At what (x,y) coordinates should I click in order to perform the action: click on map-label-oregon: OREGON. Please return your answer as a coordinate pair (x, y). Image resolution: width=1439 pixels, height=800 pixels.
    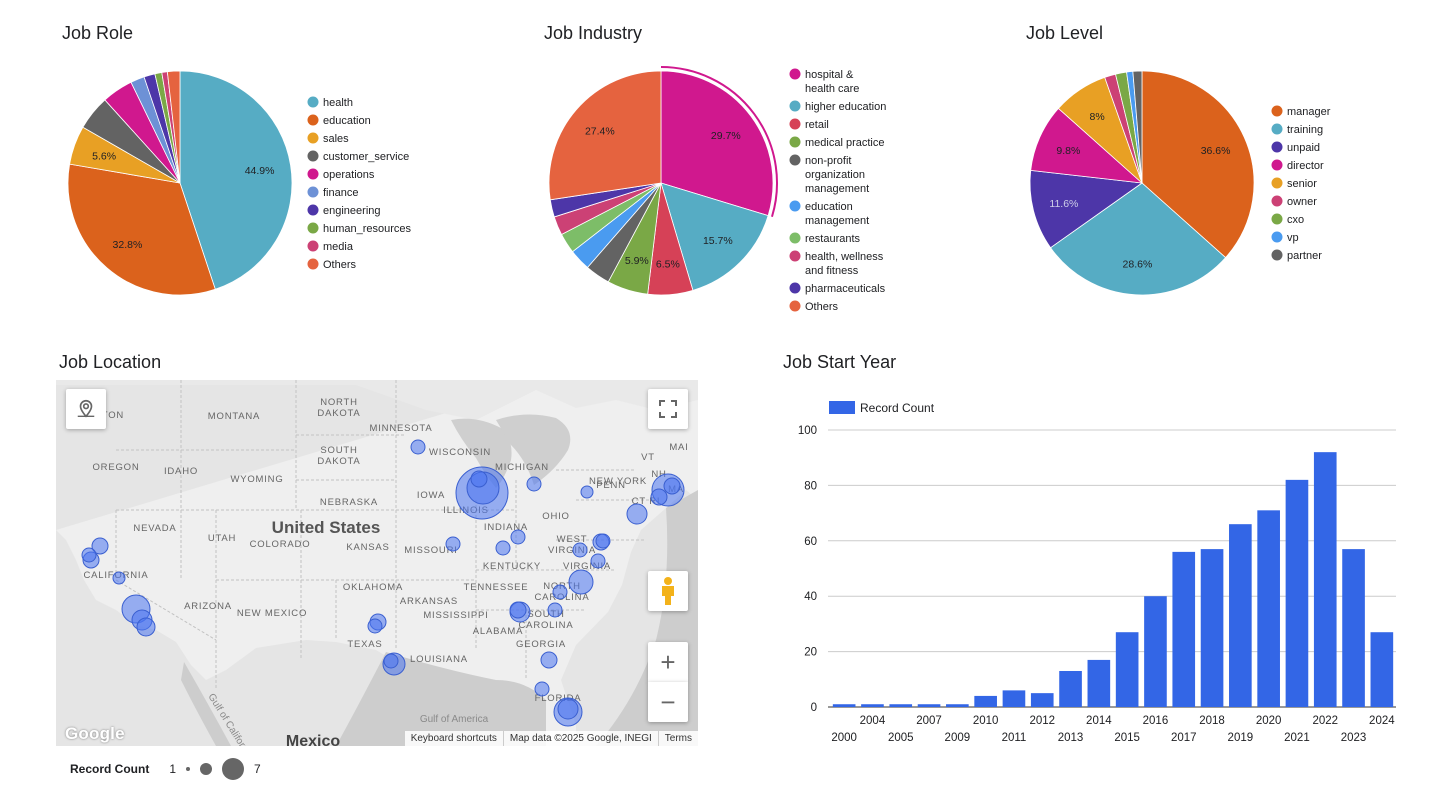
    Looking at the image, I should click on (115, 467).